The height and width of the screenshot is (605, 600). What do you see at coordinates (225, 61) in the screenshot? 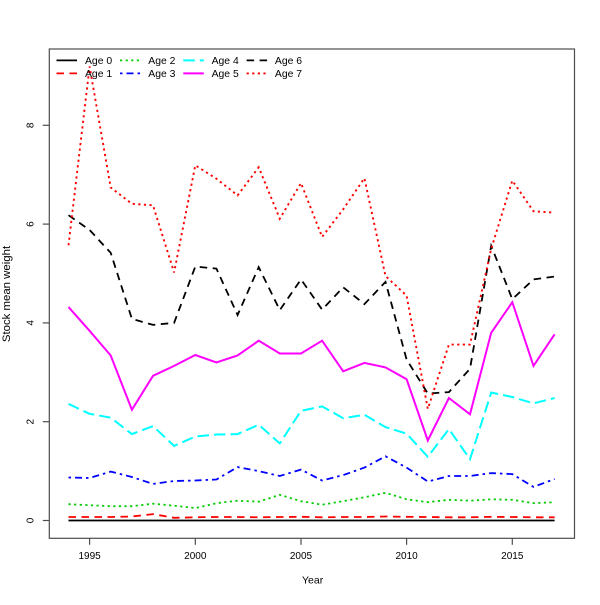
I see `svg-text: Age 4` at bounding box center [225, 61].